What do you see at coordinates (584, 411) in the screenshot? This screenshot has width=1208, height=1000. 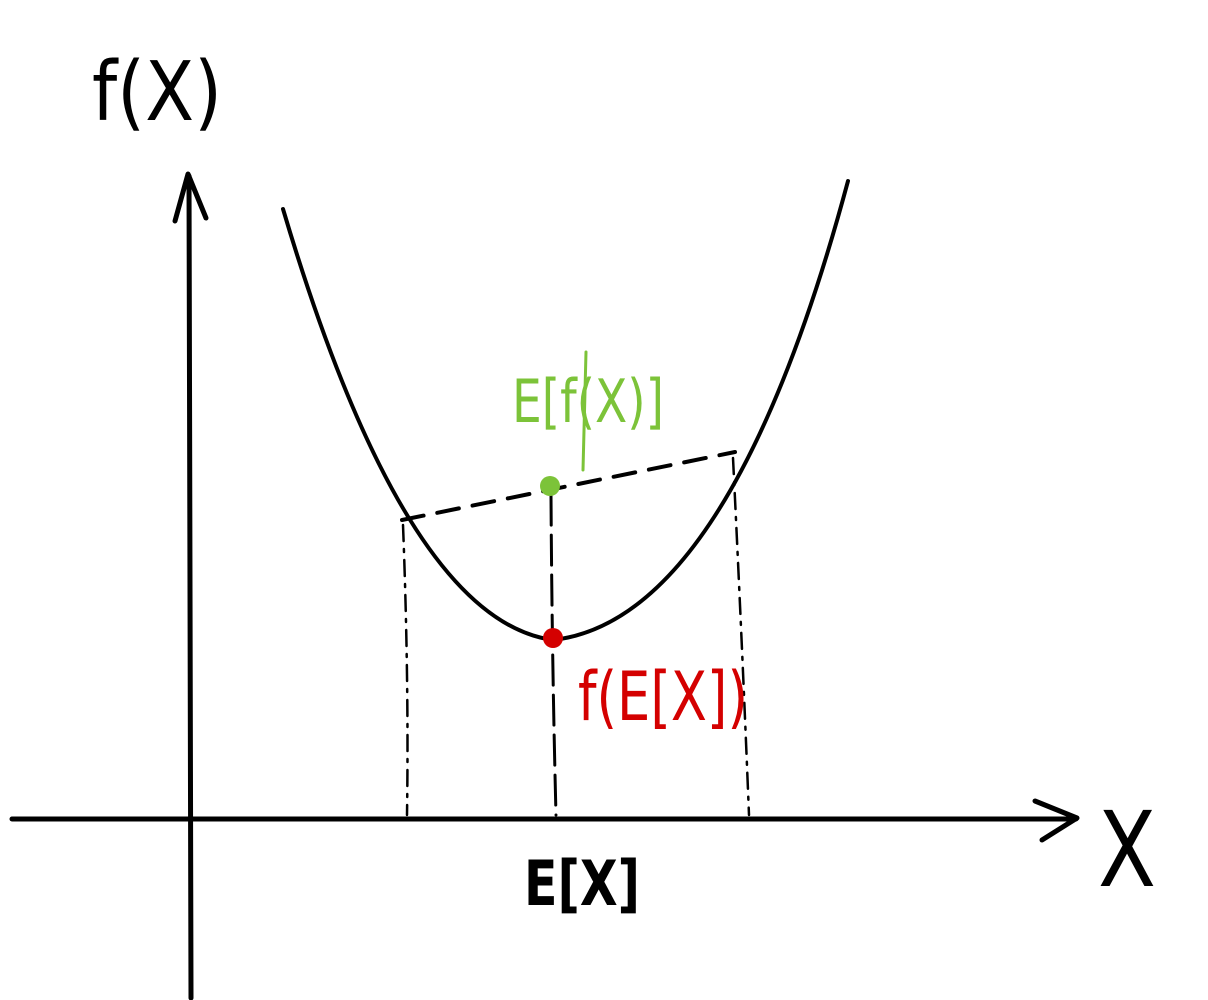 I see `expectation-of-f-pointer` at bounding box center [584, 411].